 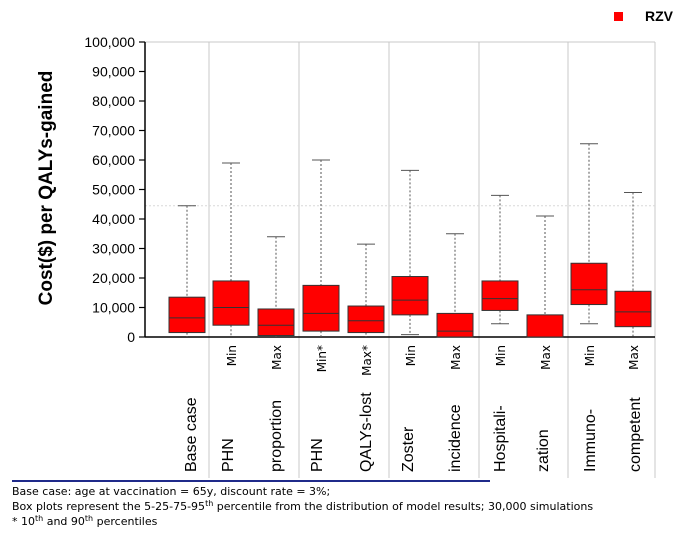 What do you see at coordinates (113, 278) in the screenshot?
I see `y-tick-label: 20,000` at bounding box center [113, 278].